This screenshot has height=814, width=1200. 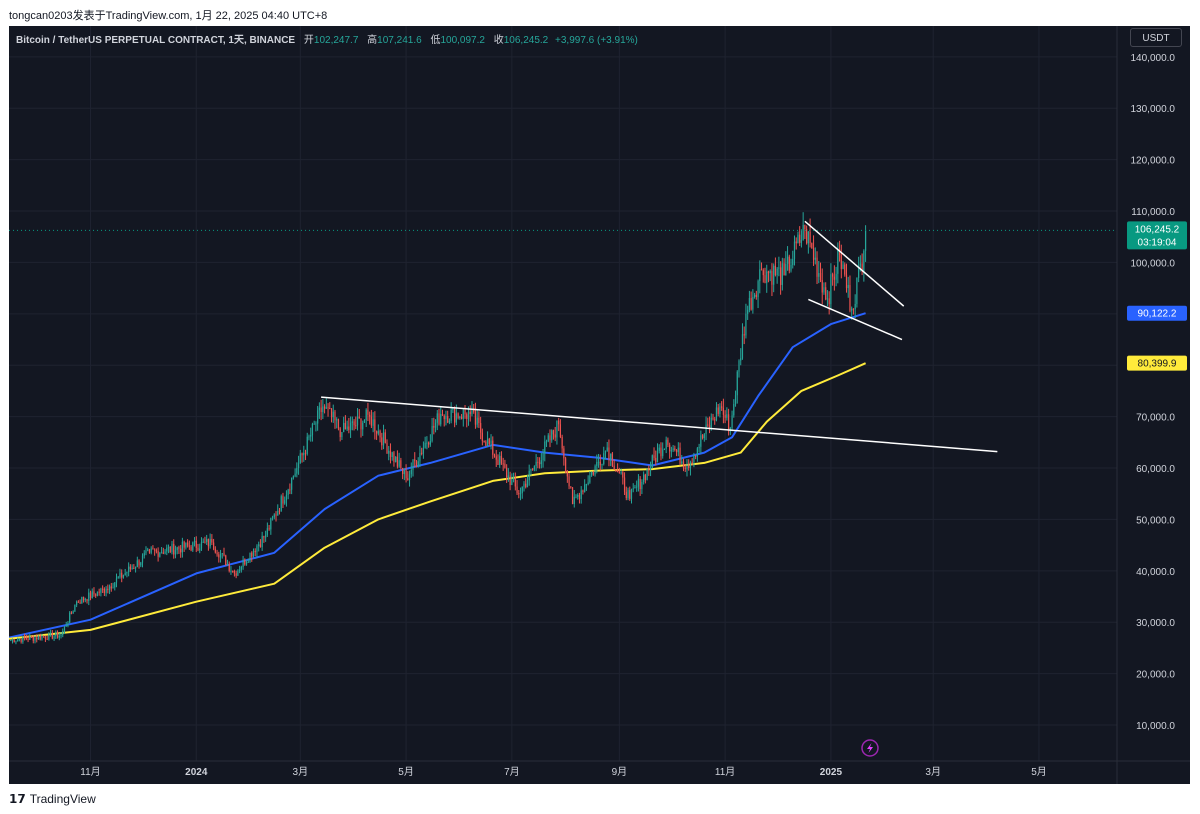 What do you see at coordinates (831, 772) in the screenshot?
I see `x-tick-label: 2025` at bounding box center [831, 772].